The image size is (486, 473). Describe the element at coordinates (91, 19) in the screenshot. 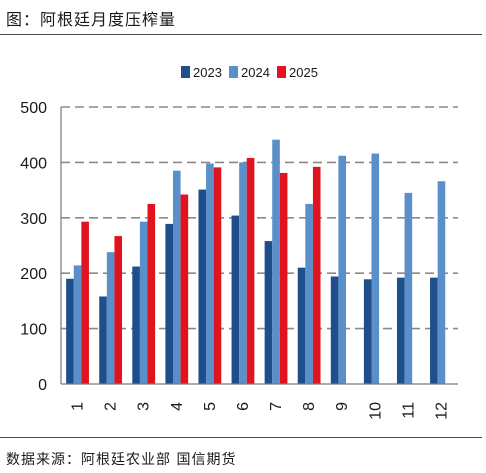

I see `figure-title: 图：阿根廷月度压榨量` at that location.